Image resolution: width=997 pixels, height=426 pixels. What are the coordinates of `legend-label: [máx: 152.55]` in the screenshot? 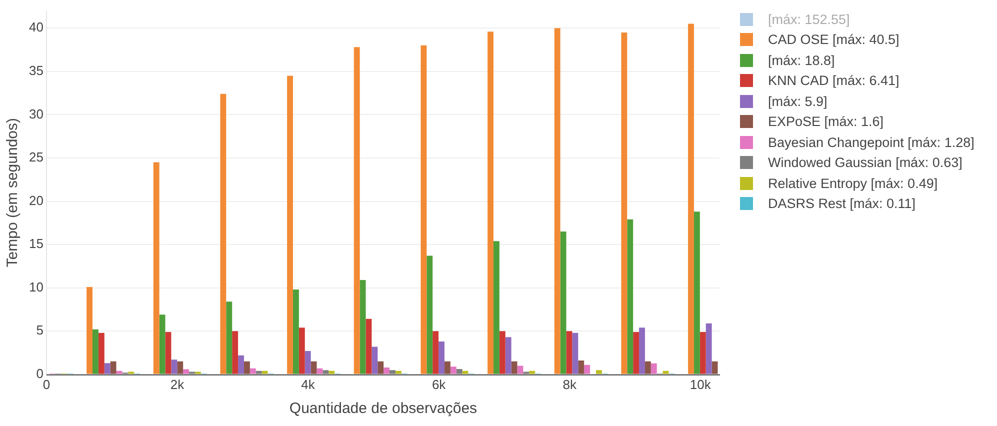 It's located at (809, 19).